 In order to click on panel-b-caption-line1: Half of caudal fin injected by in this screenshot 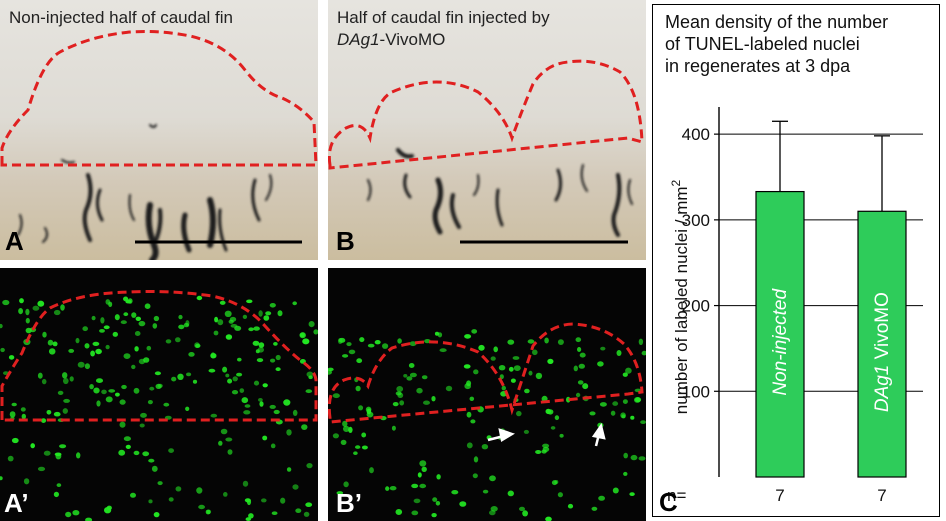, I will do `click(443, 17)`.